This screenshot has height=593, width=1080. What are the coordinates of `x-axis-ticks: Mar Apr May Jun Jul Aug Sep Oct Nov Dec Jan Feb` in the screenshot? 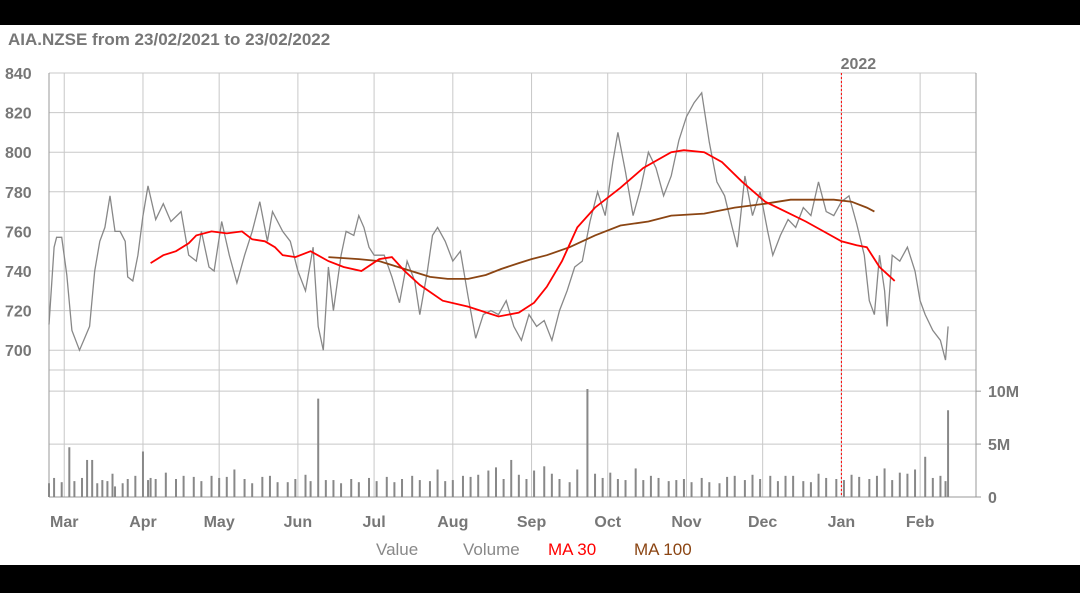 It's located at (492, 522).